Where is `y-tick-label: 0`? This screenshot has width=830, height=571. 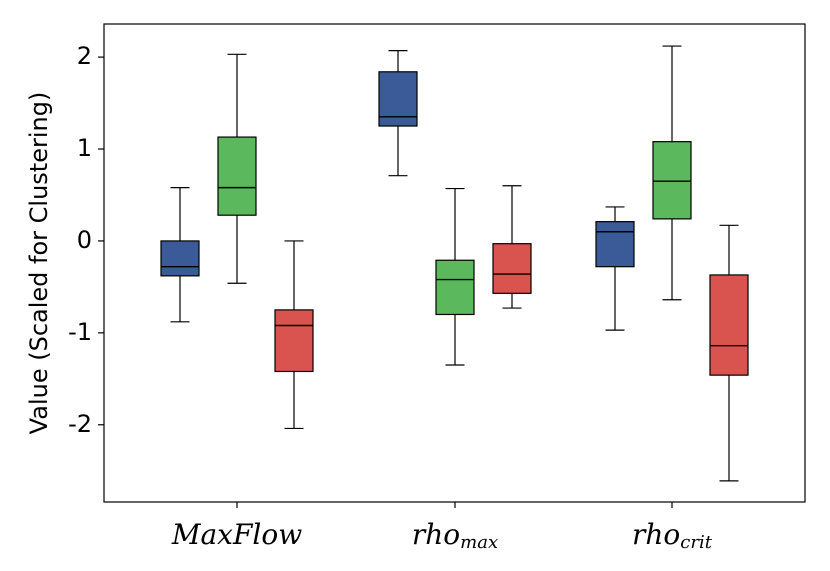
y-tick-label: 0 is located at coordinates (84, 240).